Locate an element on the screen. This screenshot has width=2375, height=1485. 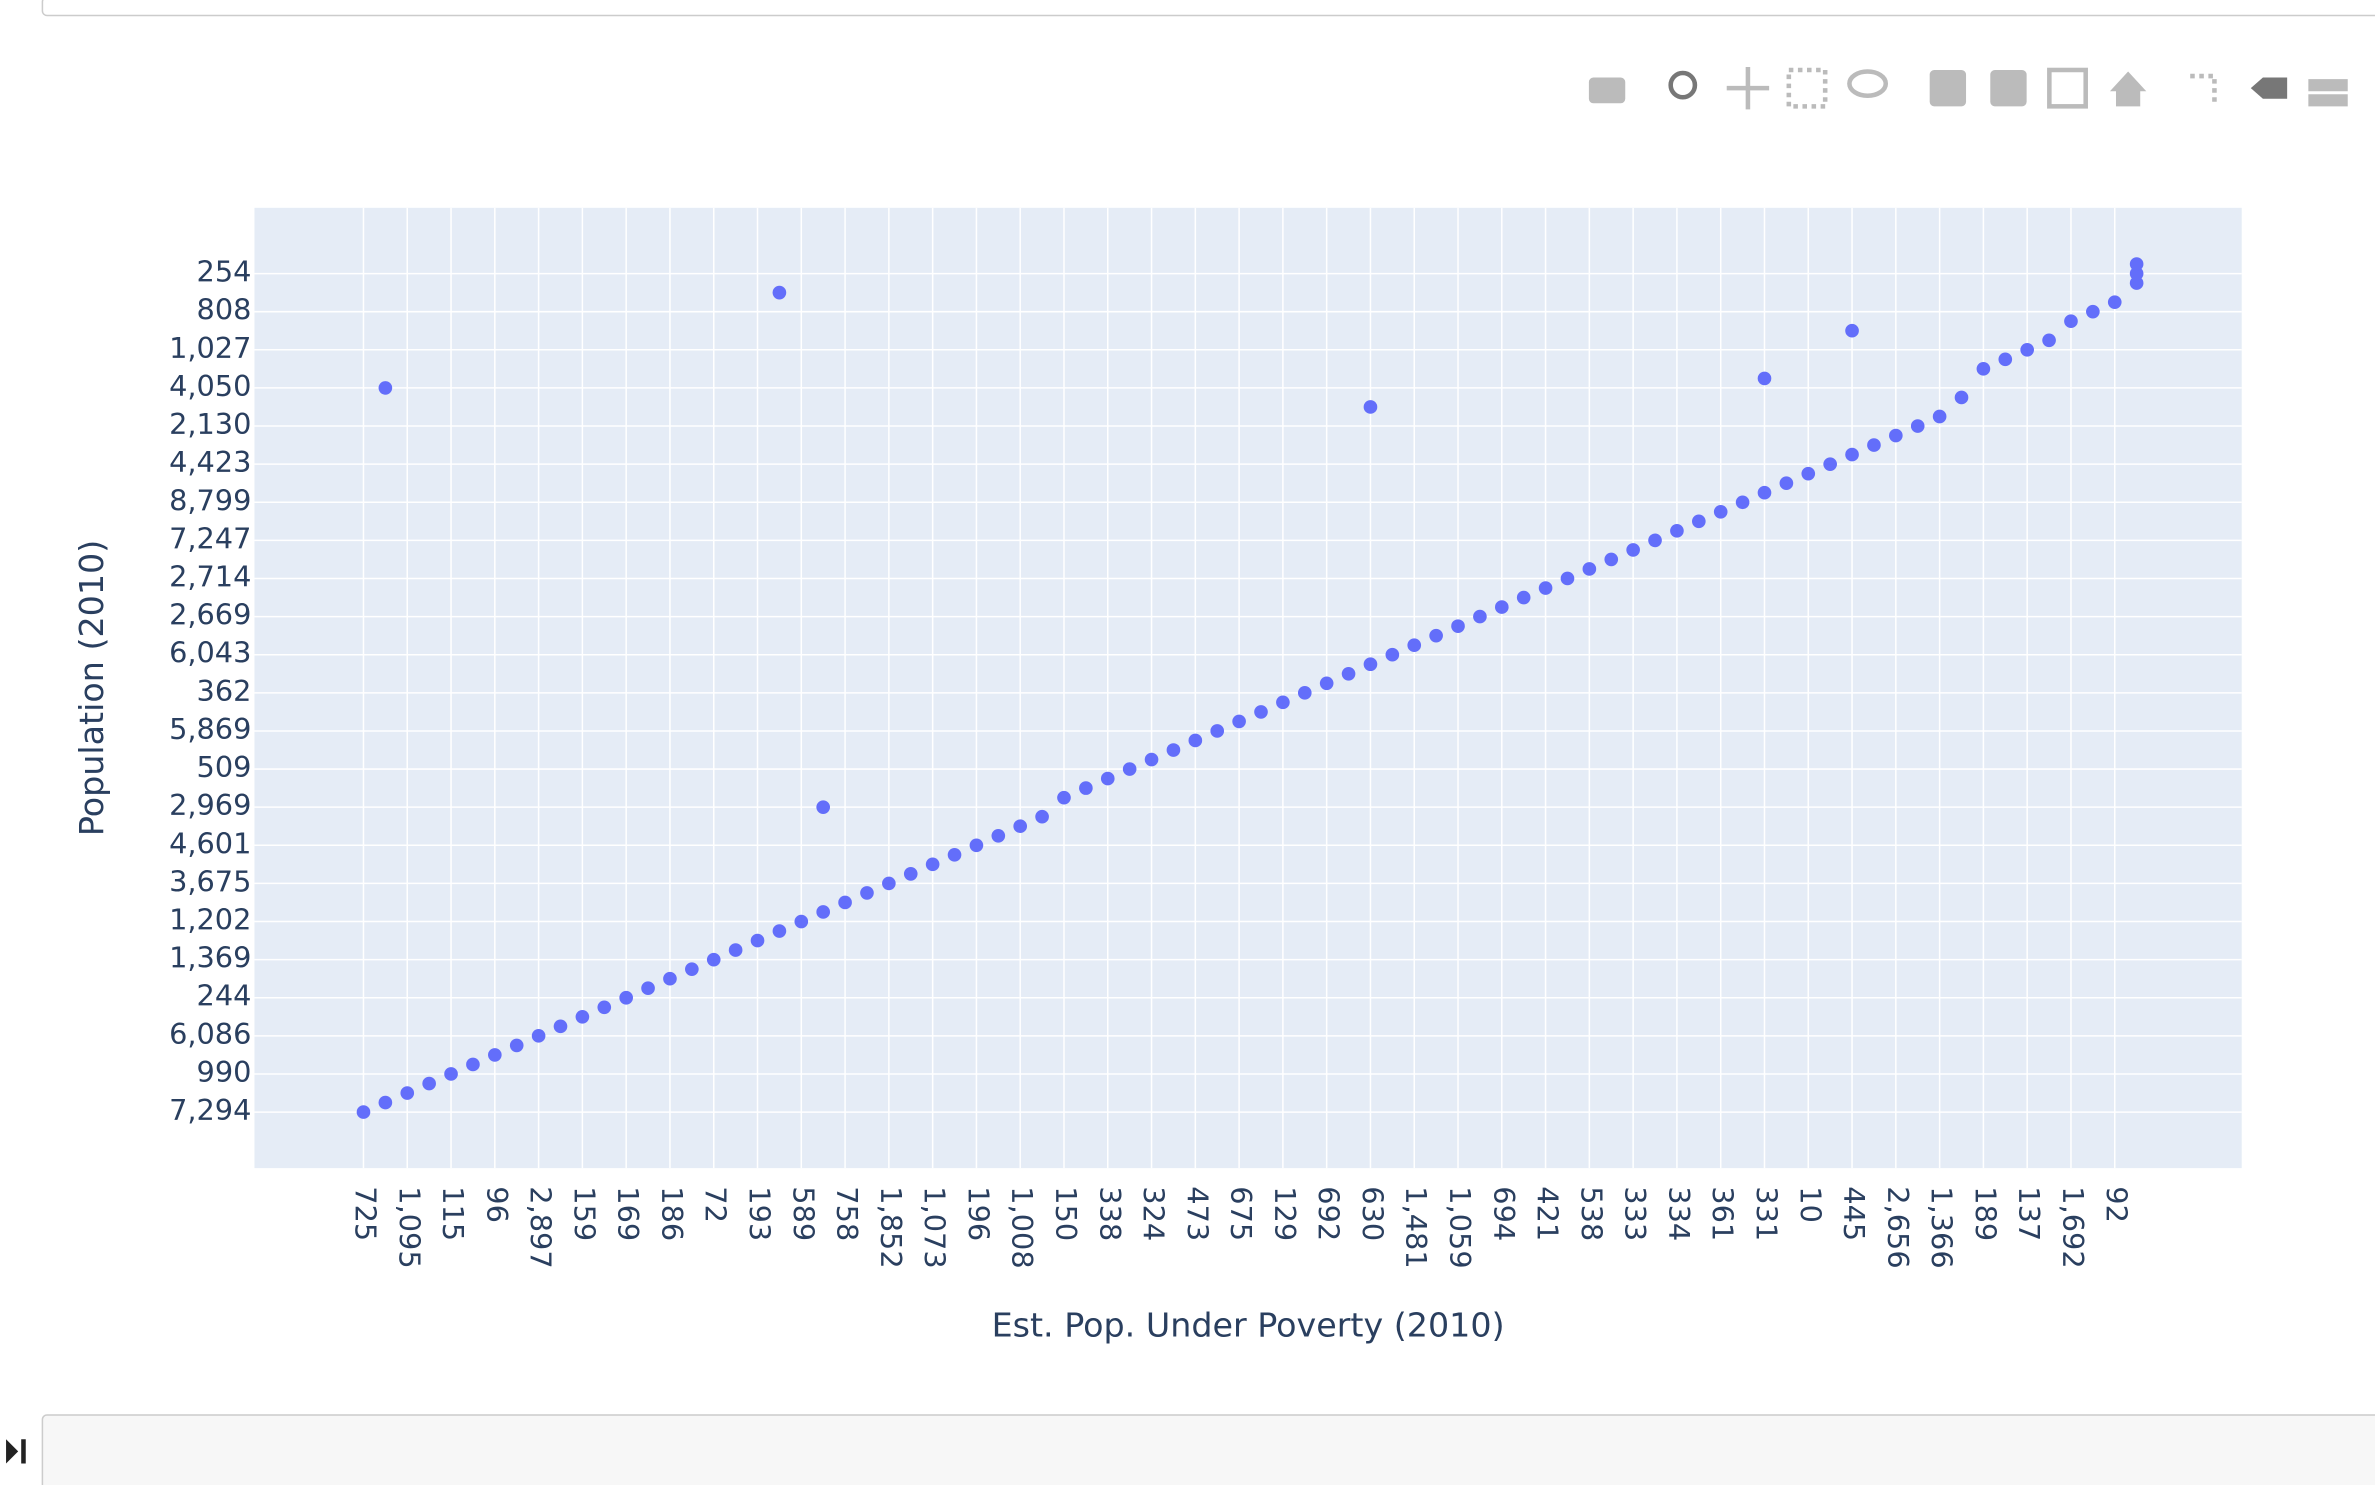
lasso-icon is located at coordinates (1868, 84).